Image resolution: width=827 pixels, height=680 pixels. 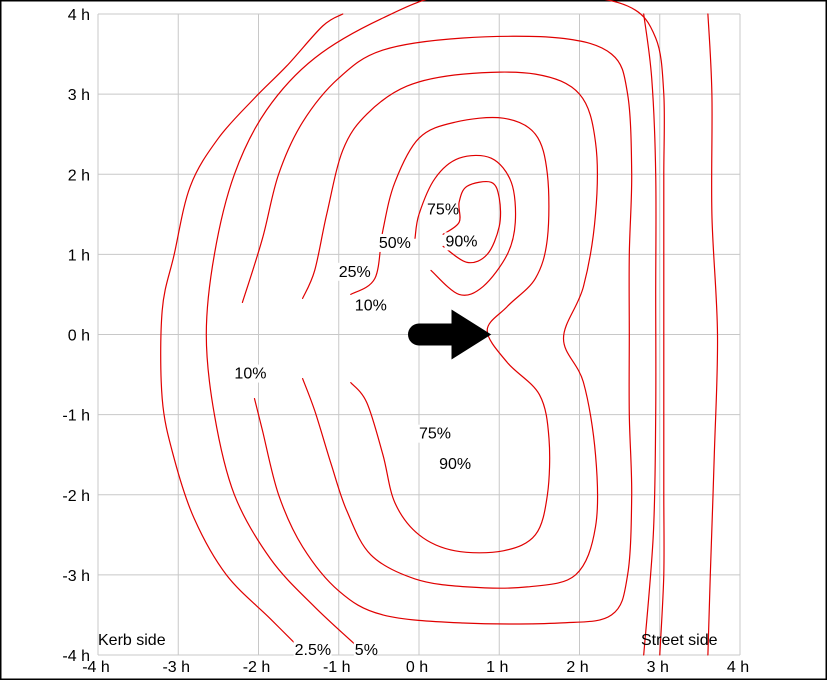 I want to click on y-tick-label: 1 h, so click(x=79, y=255).